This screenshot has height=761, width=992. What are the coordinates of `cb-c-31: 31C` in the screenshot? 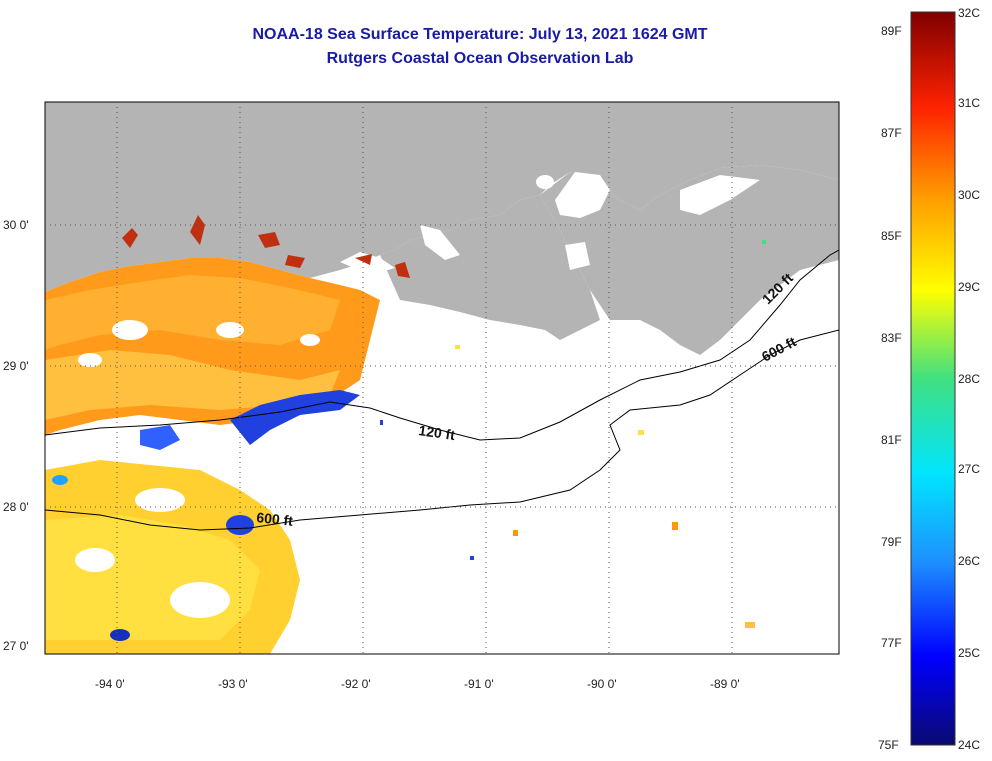 It's located at (969, 103).